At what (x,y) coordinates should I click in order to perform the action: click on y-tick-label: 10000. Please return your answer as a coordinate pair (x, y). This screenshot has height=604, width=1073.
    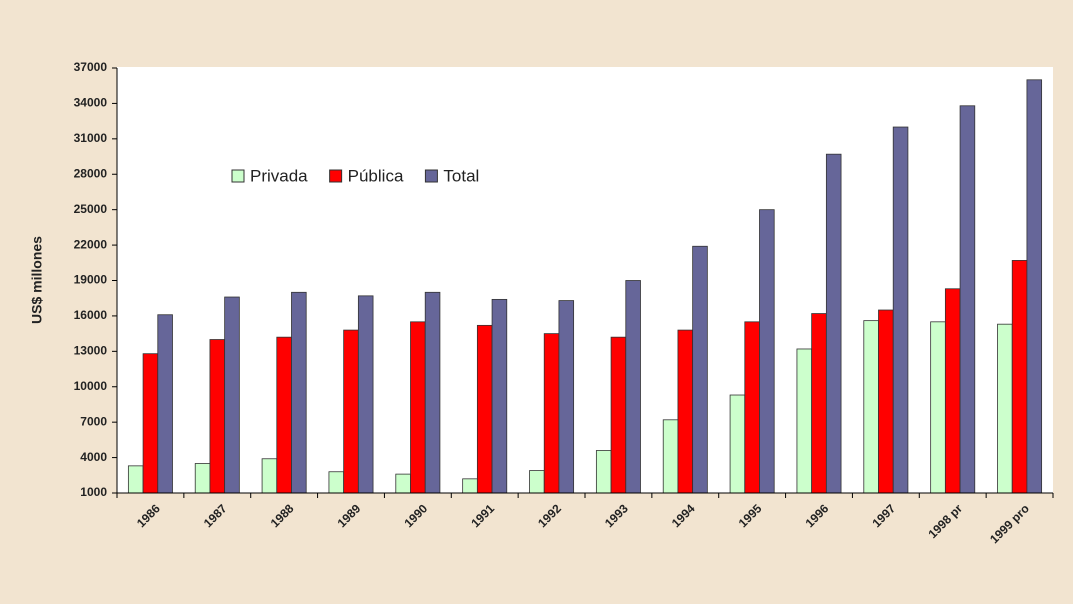
    Looking at the image, I should click on (91, 386).